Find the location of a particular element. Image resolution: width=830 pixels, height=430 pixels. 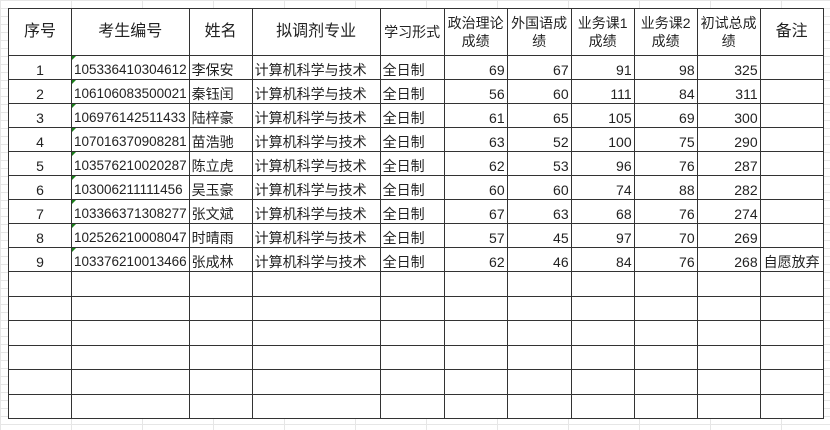

cell-exam-id: 103366371308277 is located at coordinates (130, 211).